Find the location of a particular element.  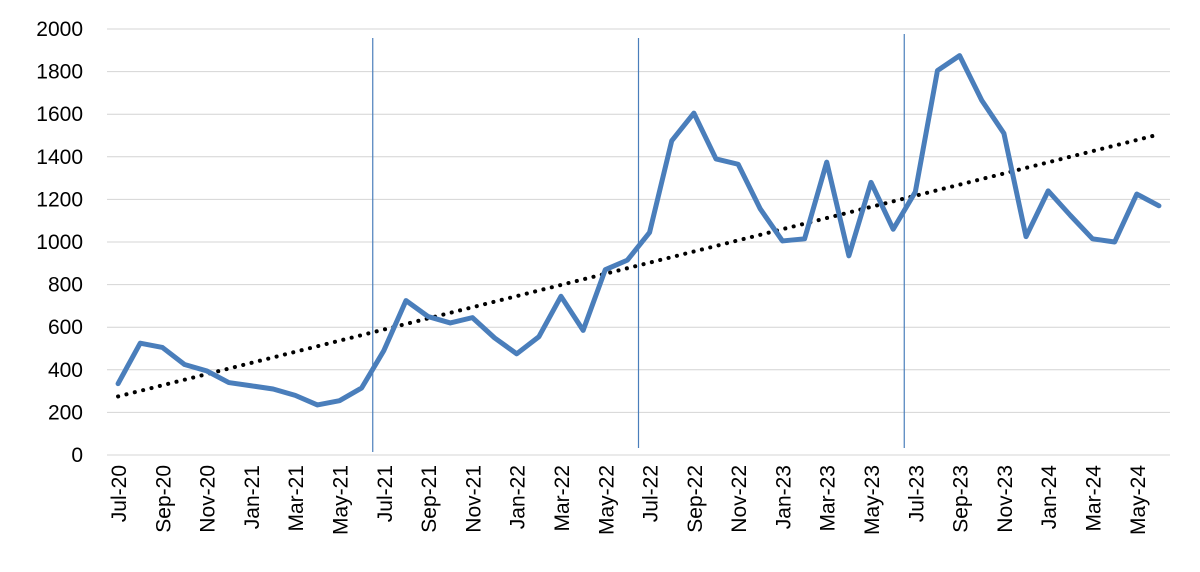

x-tick-label: Jan-24 is located at coordinates (1049, 497).